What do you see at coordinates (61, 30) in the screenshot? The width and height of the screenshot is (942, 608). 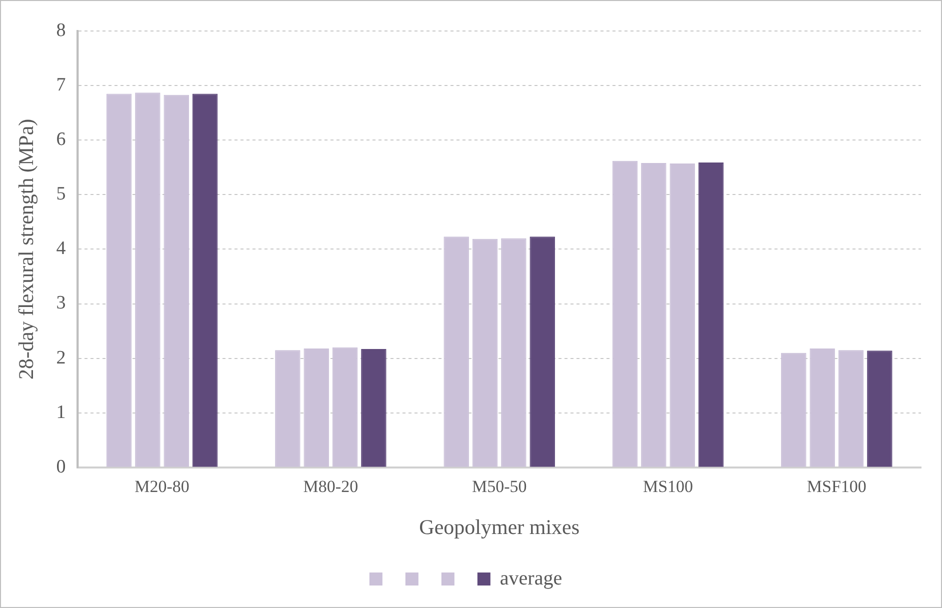 I see `y-tick-label: 8` at bounding box center [61, 30].